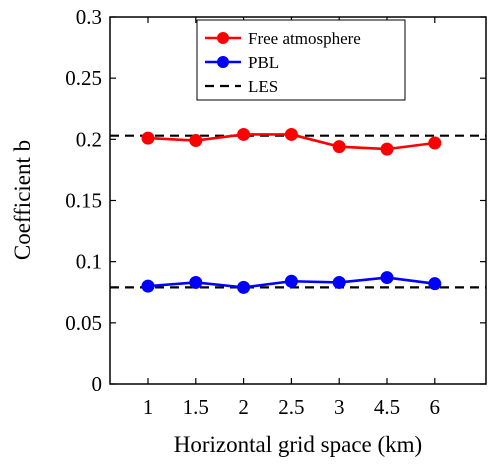 Image resolution: width=498 pixels, height=466 pixels. What do you see at coordinates (263, 86) in the screenshot?
I see `legend-label: LES` at bounding box center [263, 86].